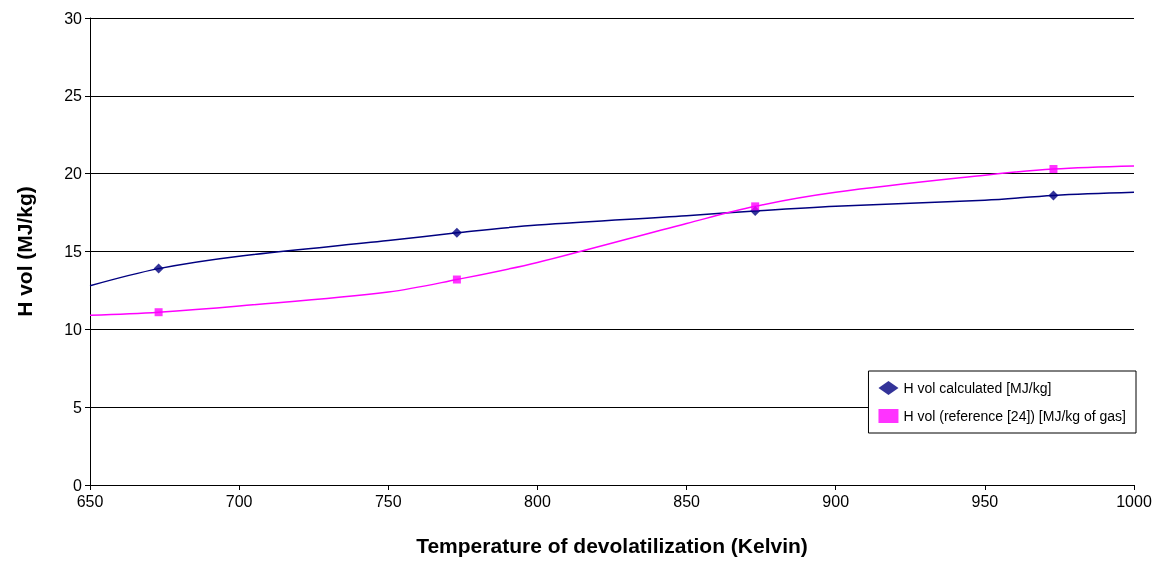 This screenshot has width=1166, height=583. Describe the element at coordinates (1014, 416) in the screenshot. I see `legend-label: H vol (reference [24]) [MJ/kg of gas]` at that location.